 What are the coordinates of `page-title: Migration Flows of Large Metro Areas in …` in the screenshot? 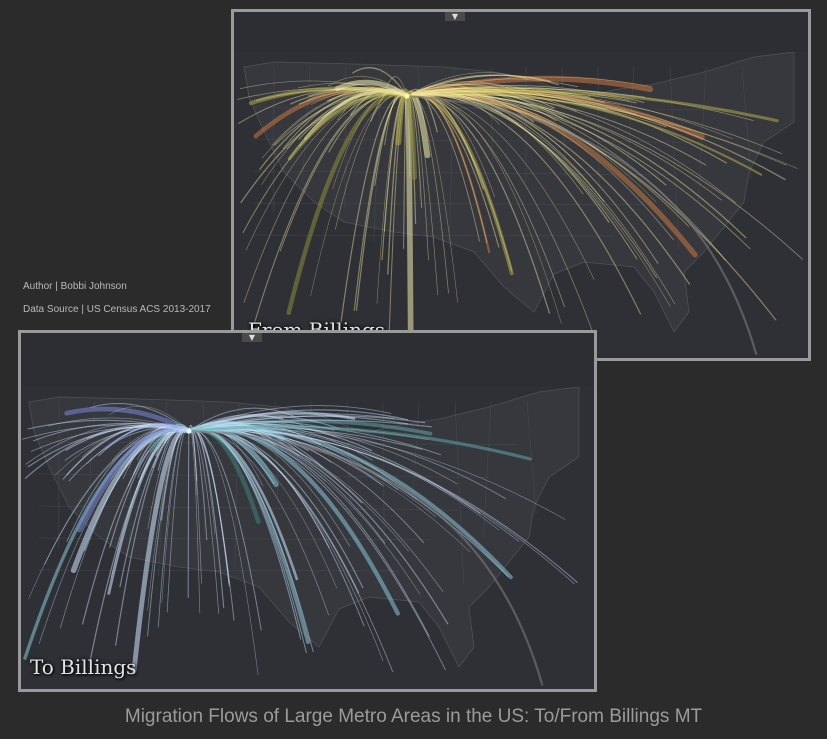 It's located at (413, 716).